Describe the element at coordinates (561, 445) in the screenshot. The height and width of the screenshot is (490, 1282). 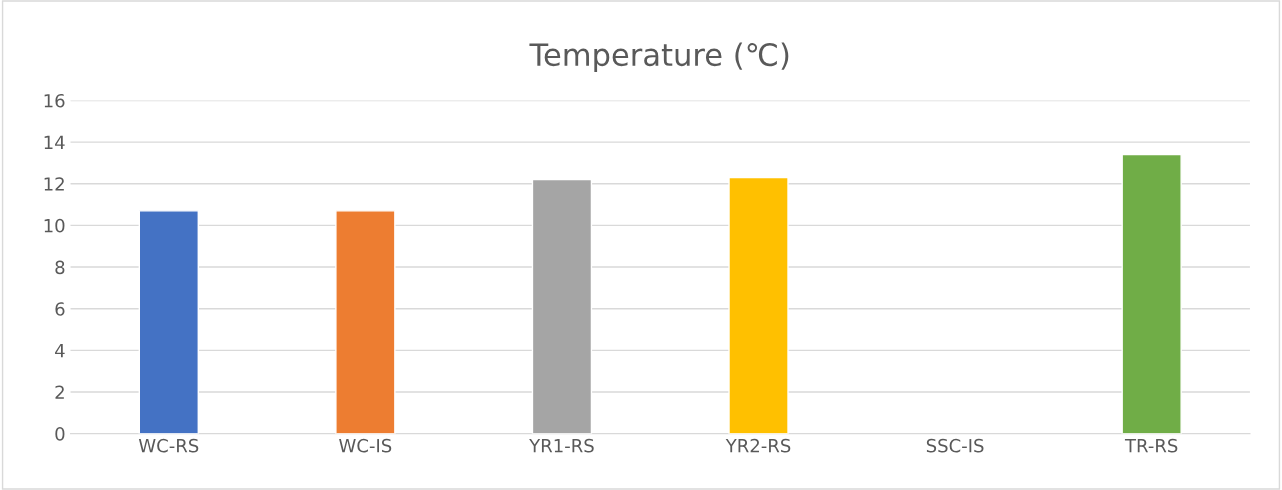
I see `x-tick-label: YR1-RS` at that location.